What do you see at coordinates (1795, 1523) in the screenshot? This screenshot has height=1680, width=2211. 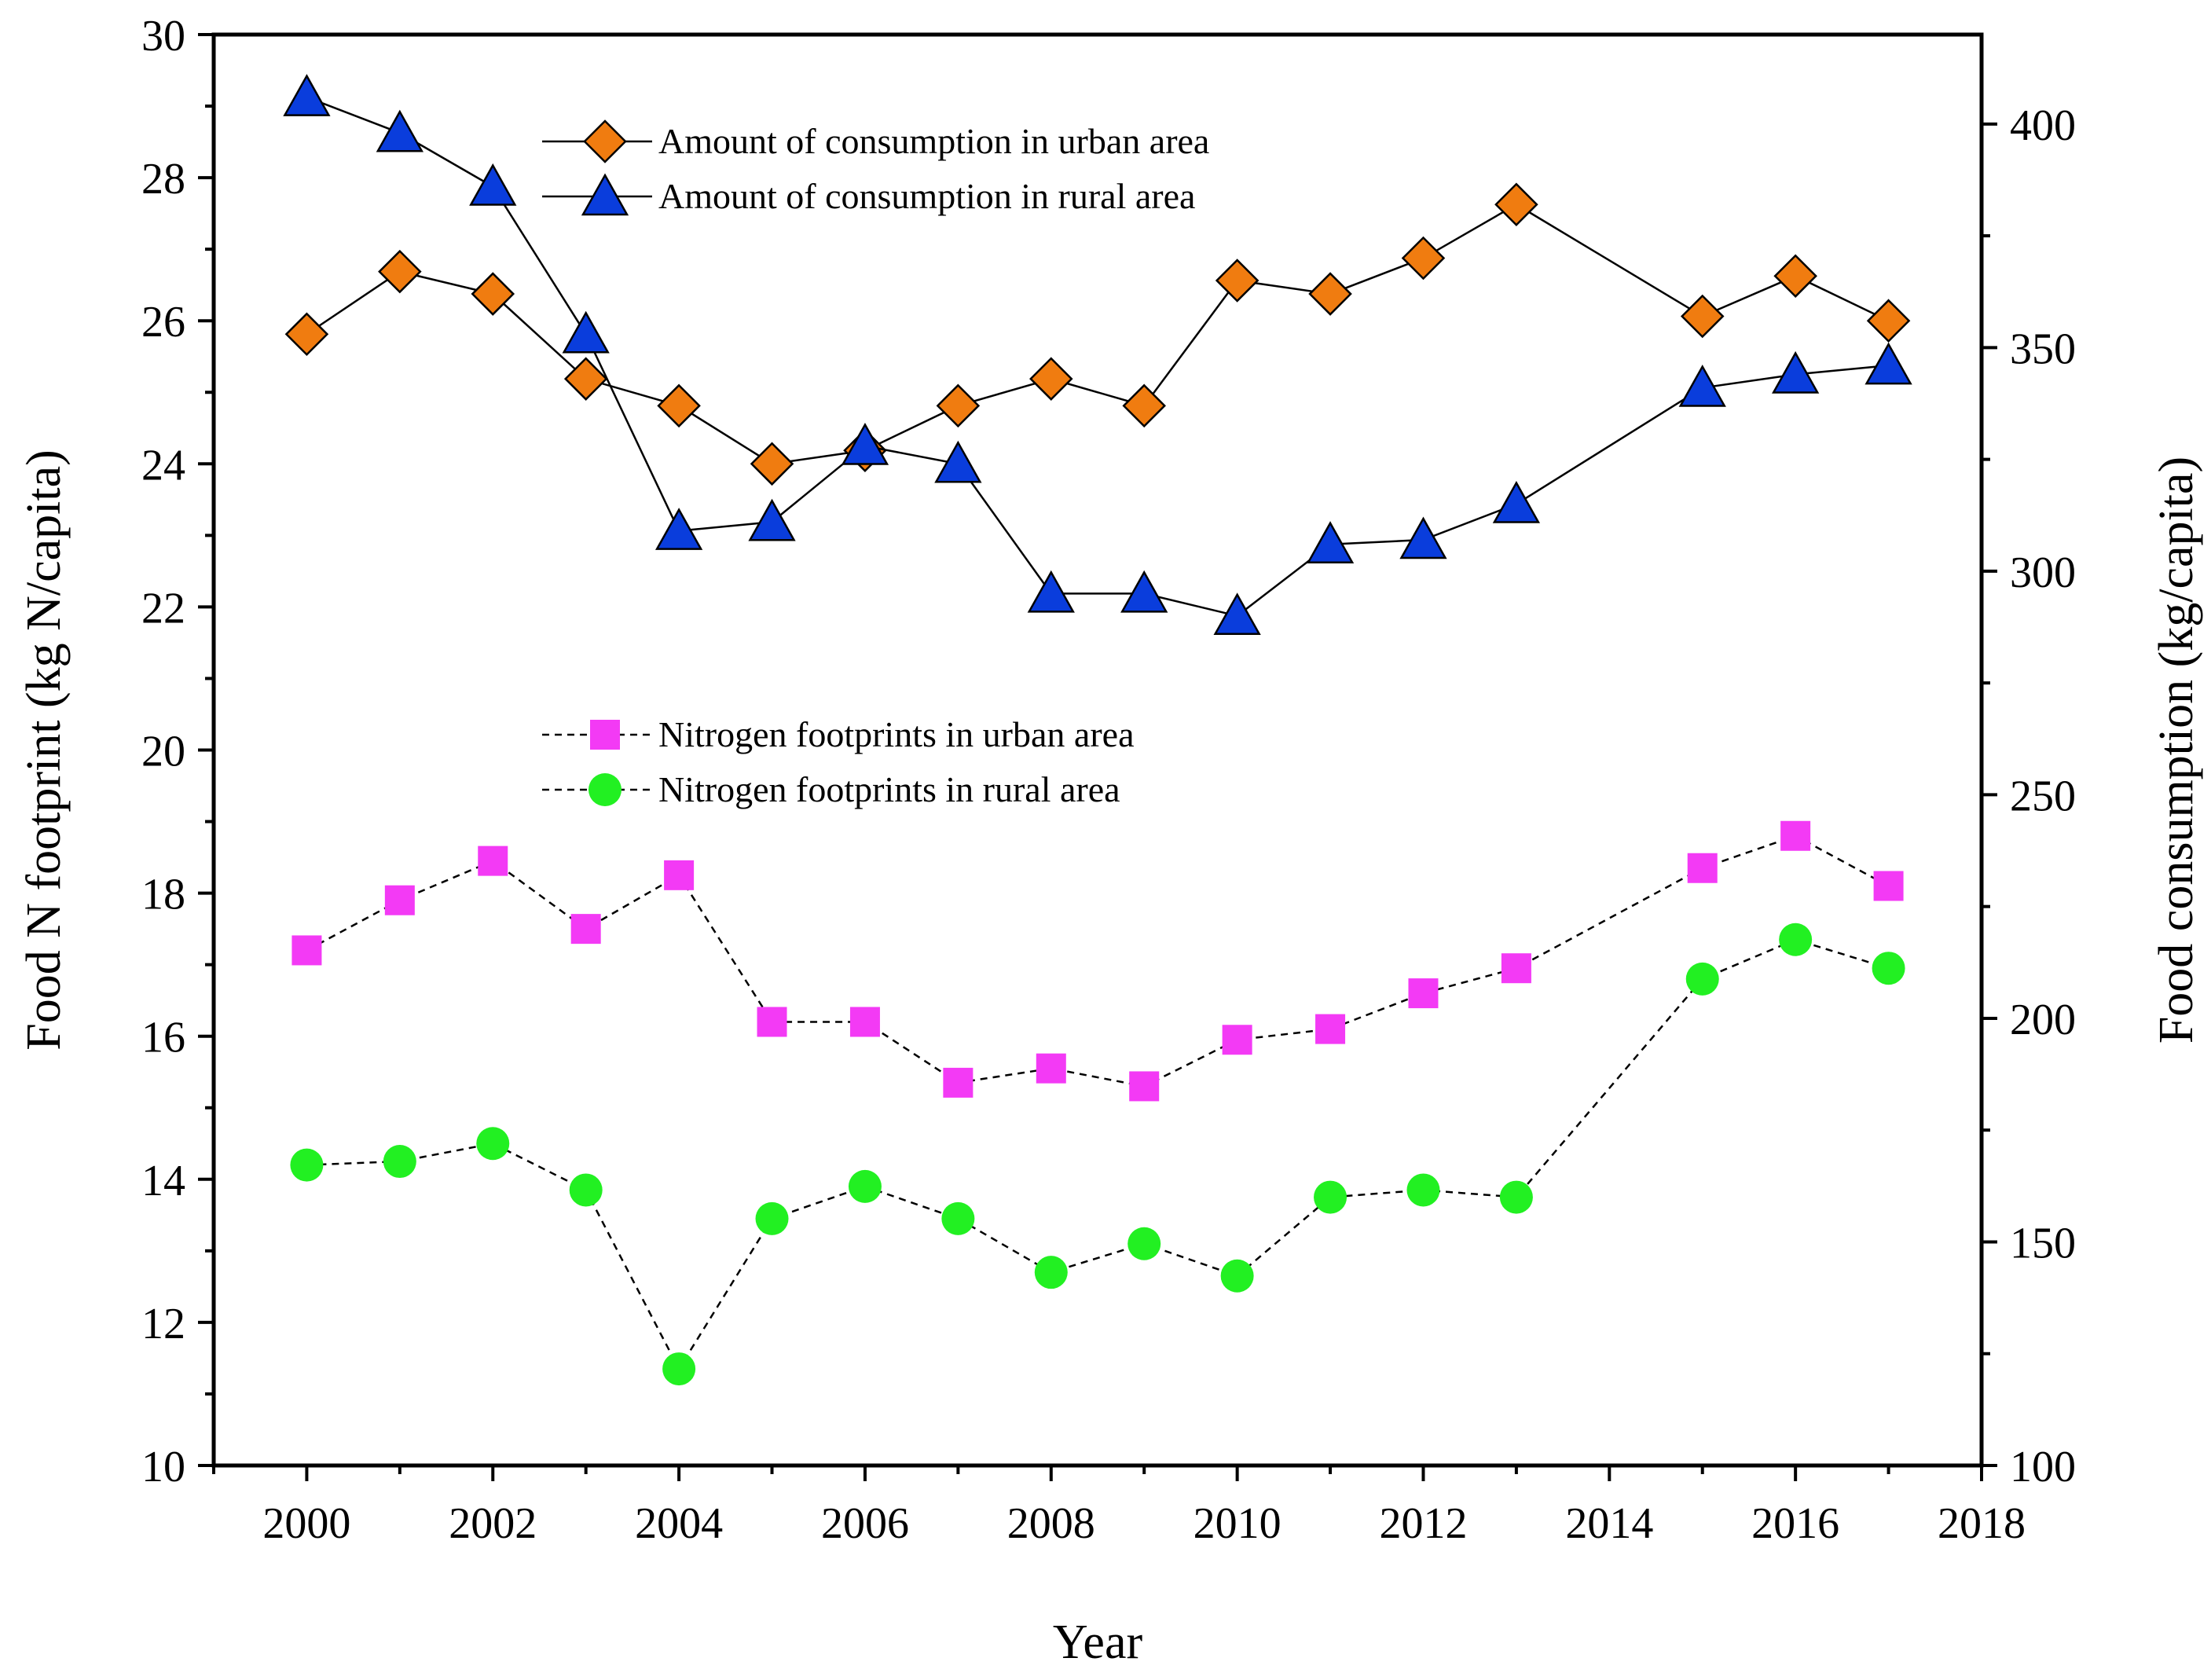 I see `x-tick-label: 2016` at bounding box center [1795, 1523].